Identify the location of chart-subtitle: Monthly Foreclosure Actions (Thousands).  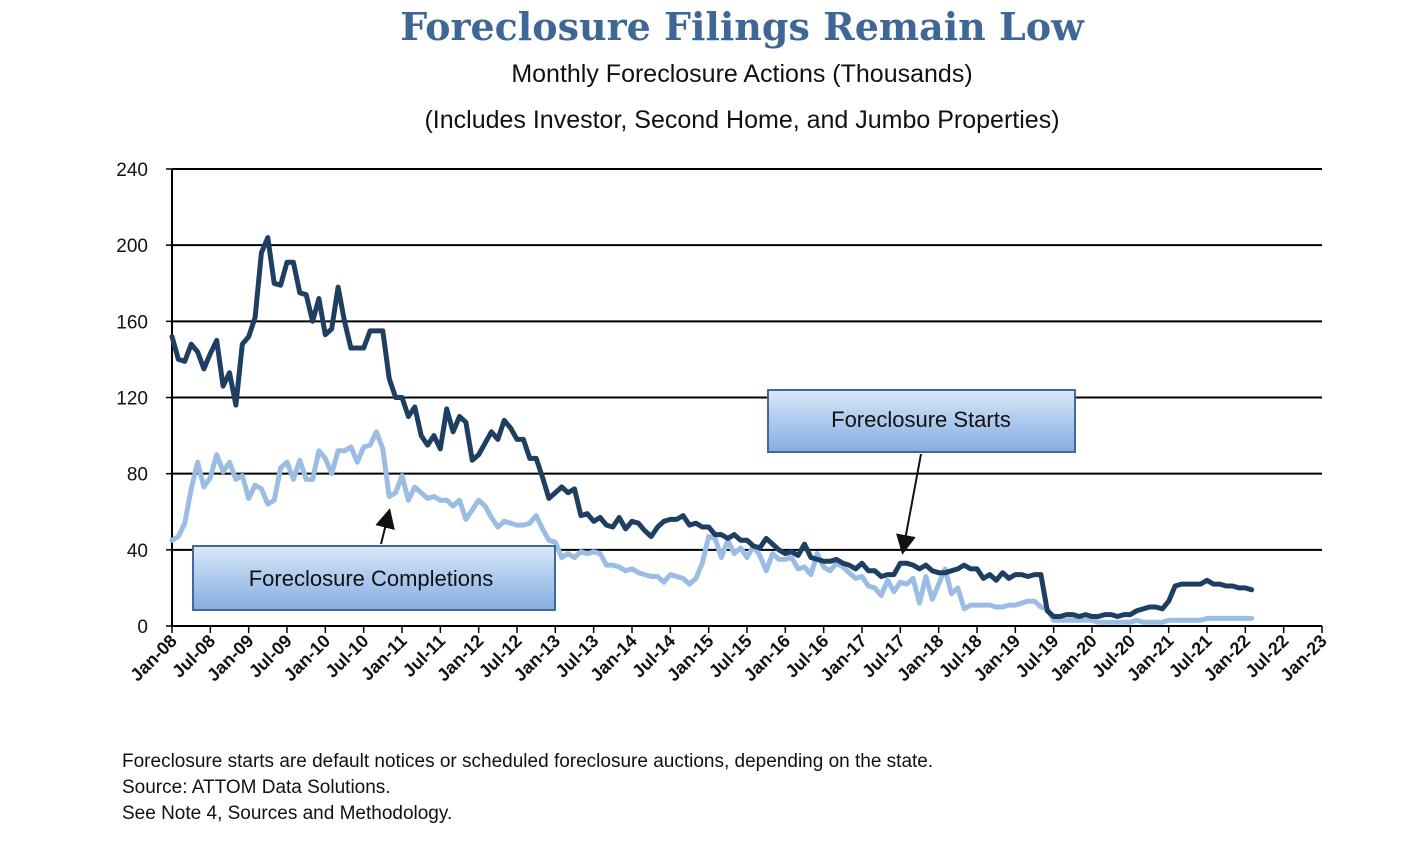
(742, 74).